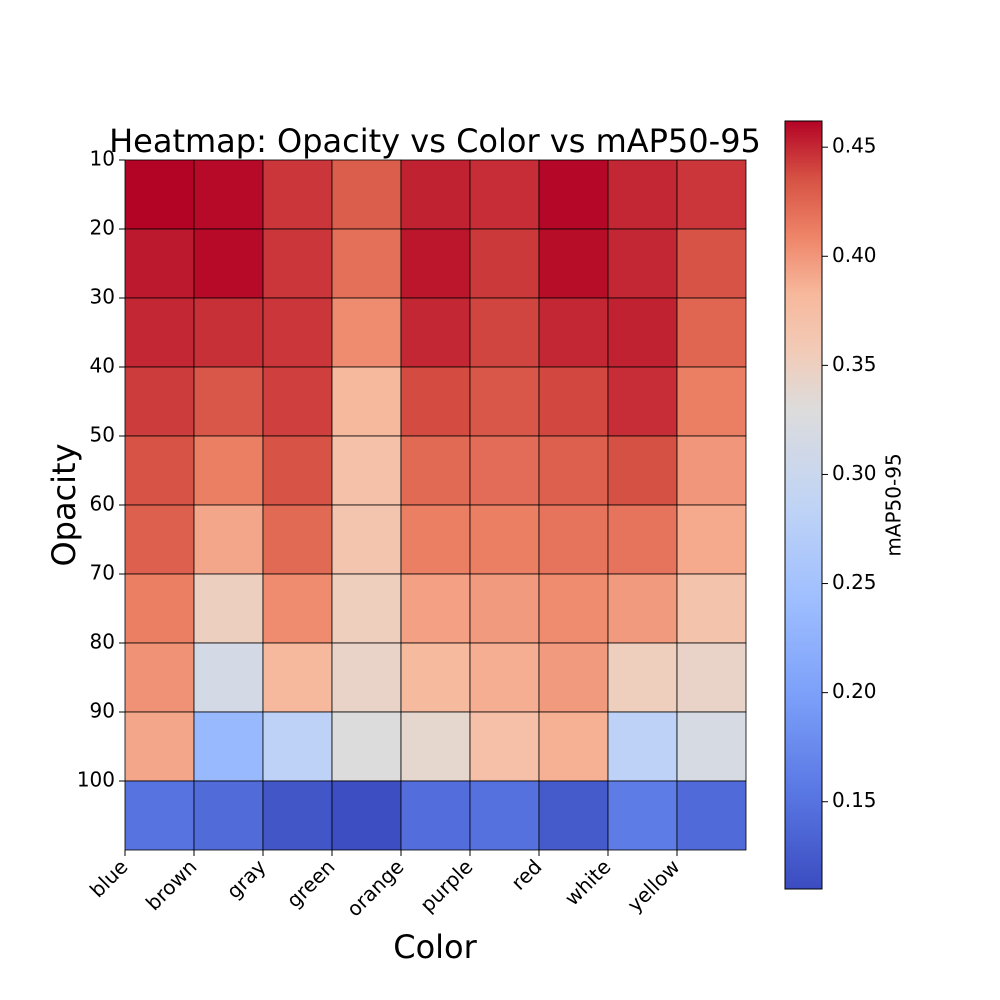 Image resolution: width=1000 pixels, height=1000 pixels. Describe the element at coordinates (102, 711) in the screenshot. I see `y-tick-label: 90` at that location.